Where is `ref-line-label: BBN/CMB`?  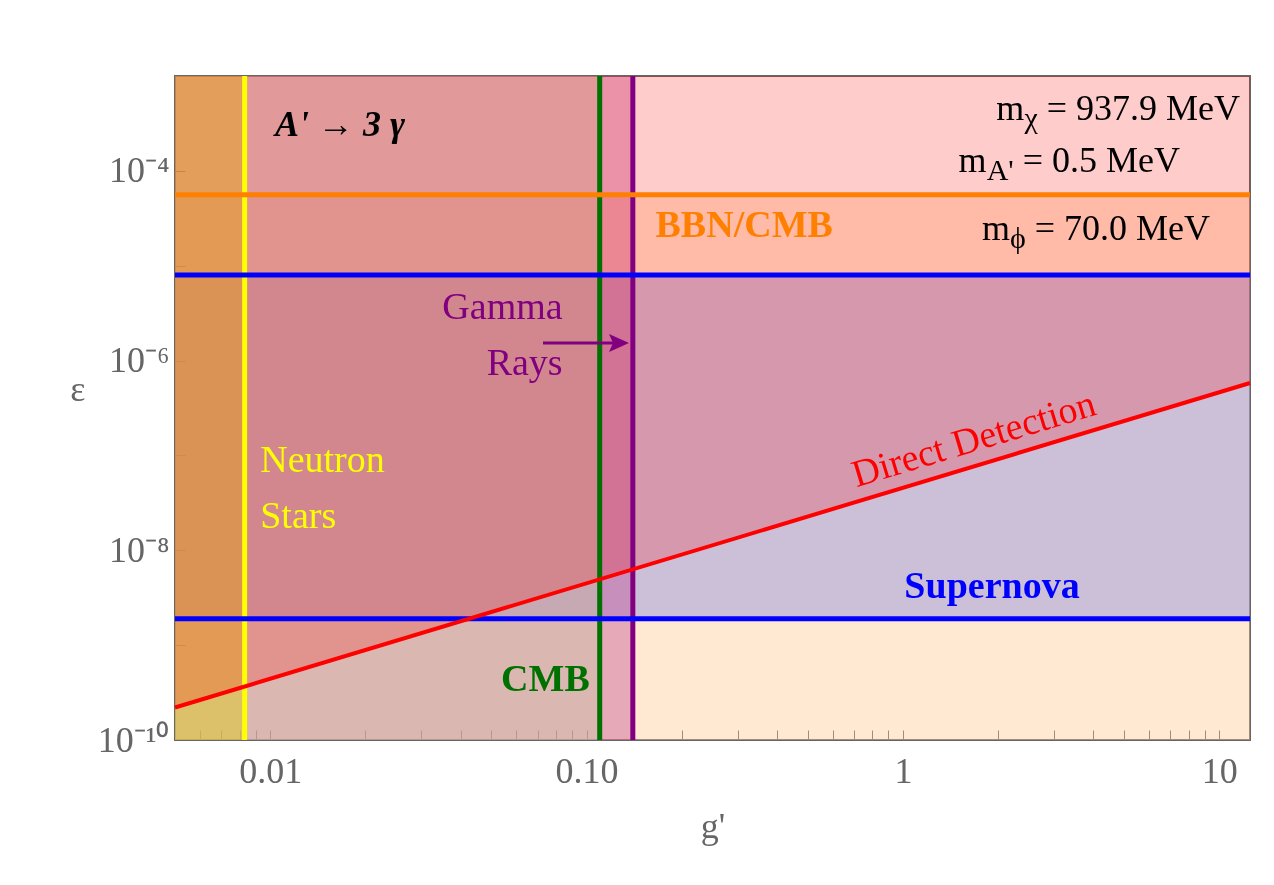 ref-line-label: BBN/CMB is located at coordinates (744, 224).